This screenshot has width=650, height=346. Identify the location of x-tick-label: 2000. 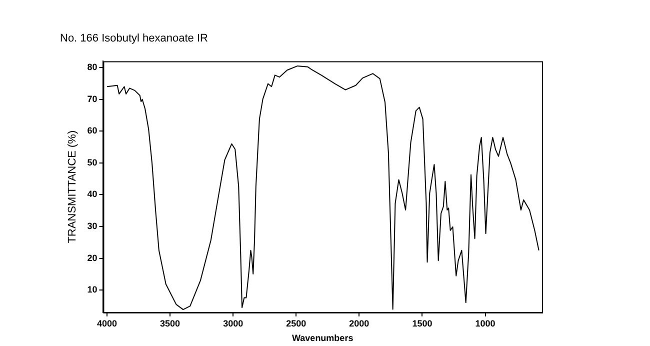
(359, 323).